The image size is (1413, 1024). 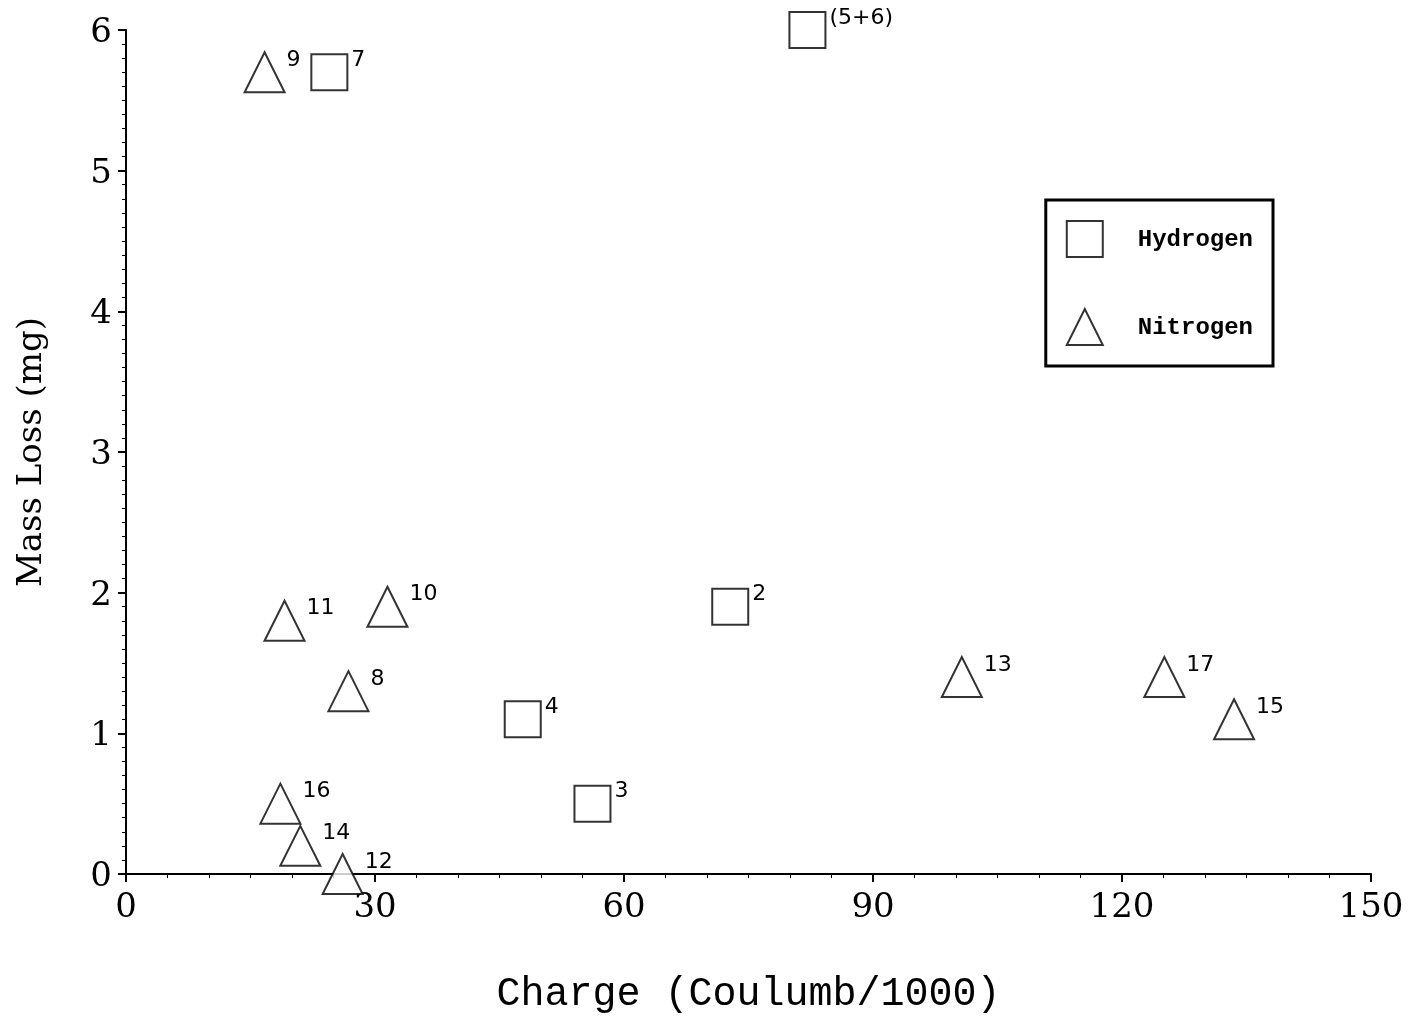 I want to click on y-tick-label: 3, so click(x=101, y=452).